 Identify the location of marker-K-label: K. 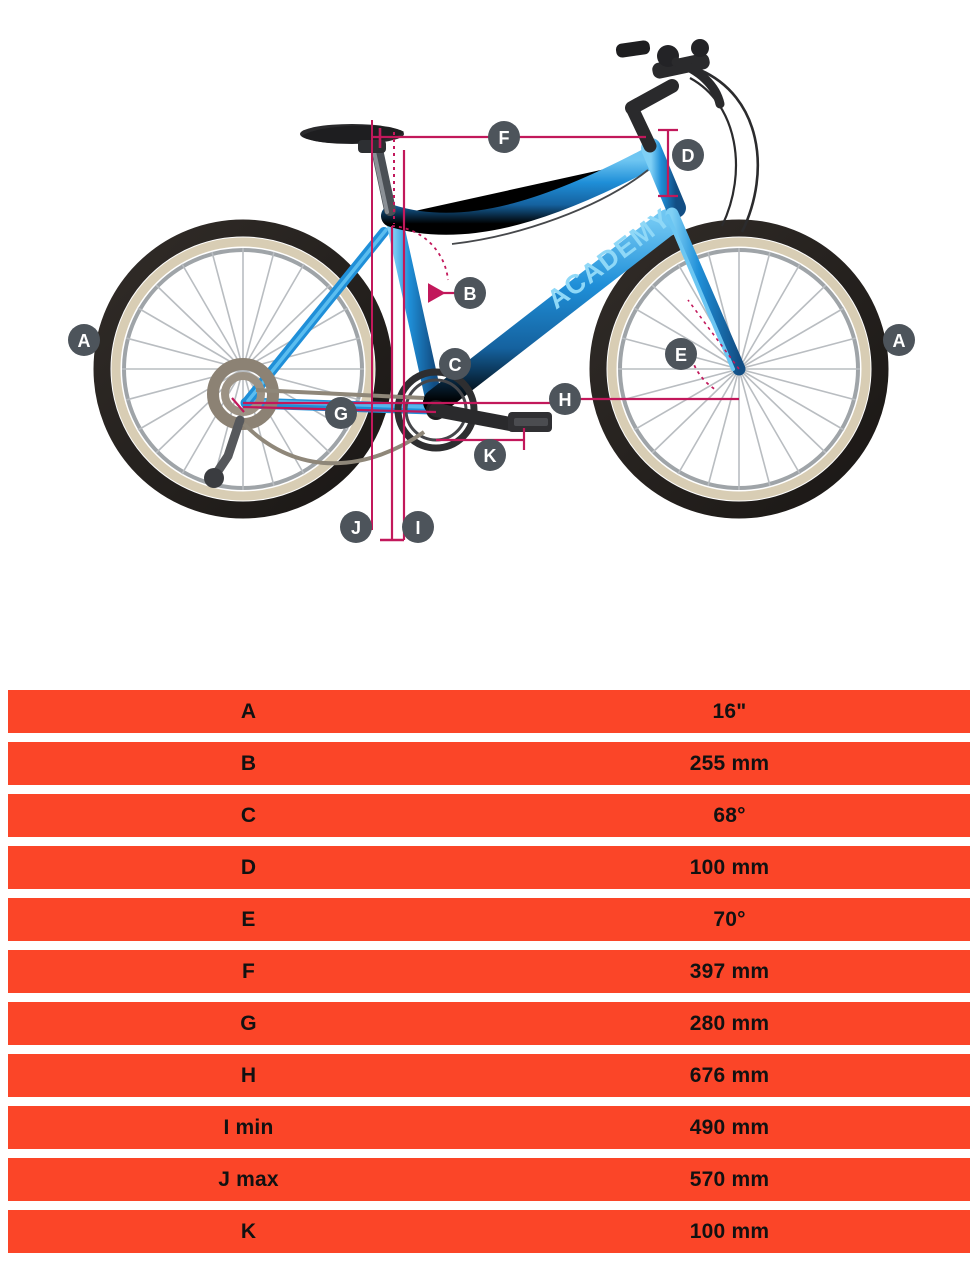
(490, 456).